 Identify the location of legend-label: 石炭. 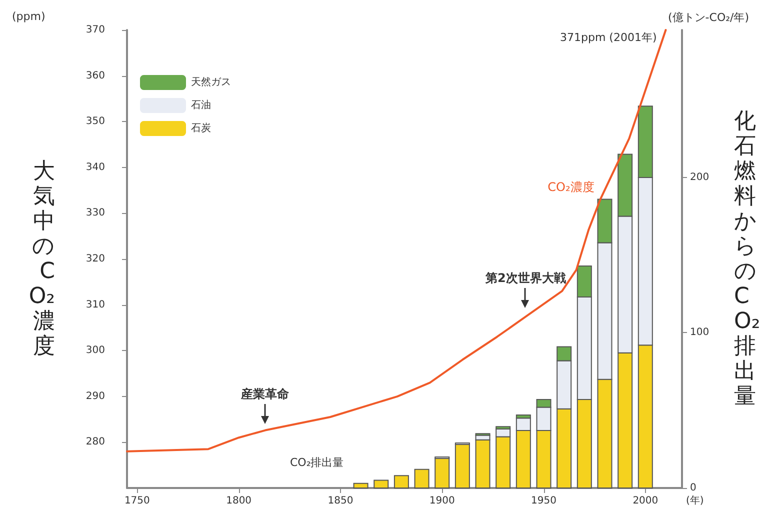
(201, 128).